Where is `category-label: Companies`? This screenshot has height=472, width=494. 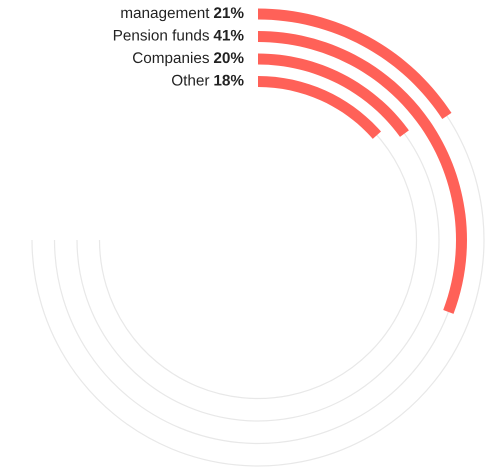 category-label: Companies is located at coordinates (171, 59).